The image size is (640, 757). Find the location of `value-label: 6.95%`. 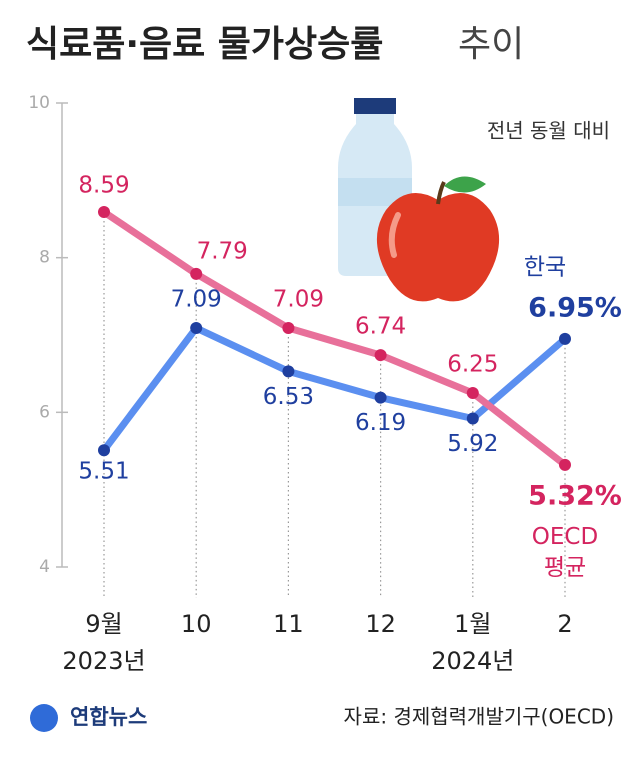

value-label: 6.95% is located at coordinates (575, 307).